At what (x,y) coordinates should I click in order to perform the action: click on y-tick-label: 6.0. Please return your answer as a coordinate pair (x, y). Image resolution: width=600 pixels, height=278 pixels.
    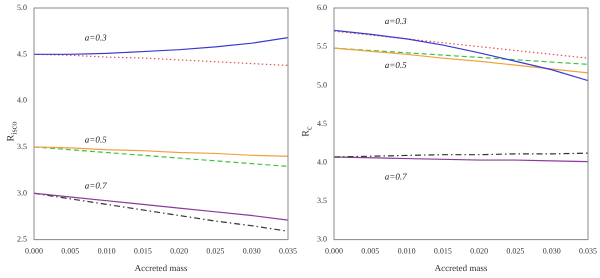
    Looking at the image, I should click on (322, 7).